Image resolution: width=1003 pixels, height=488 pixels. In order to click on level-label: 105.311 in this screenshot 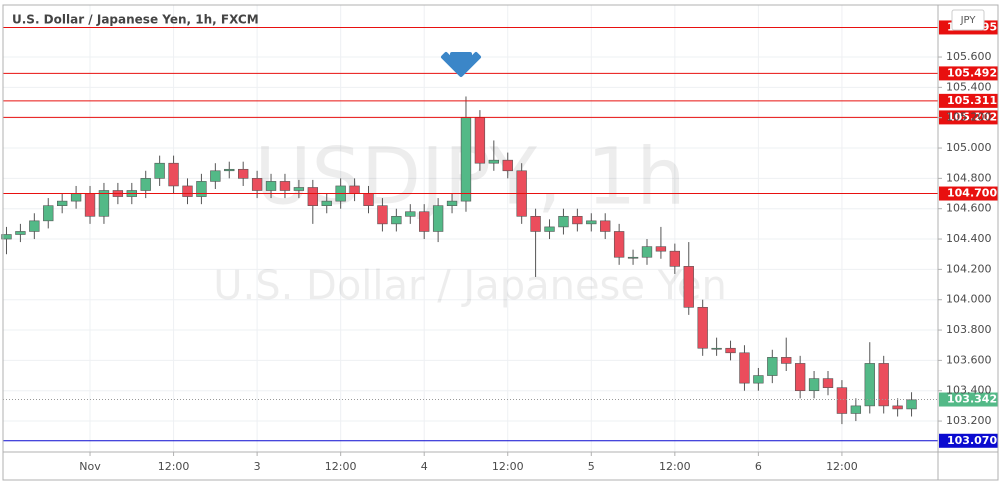, I will do `click(972, 100)`.